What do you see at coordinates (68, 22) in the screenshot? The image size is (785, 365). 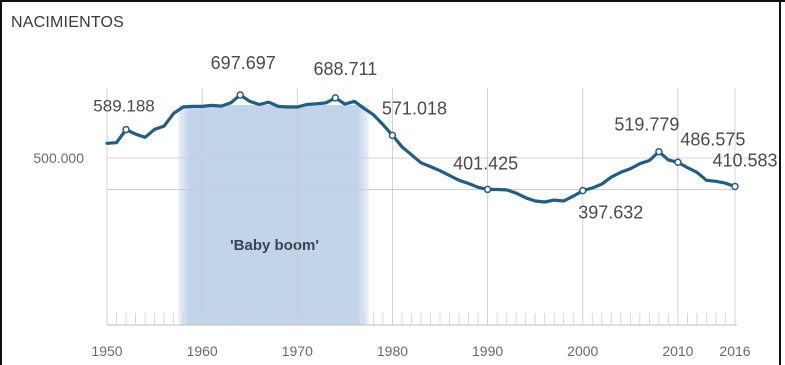 I see `chart-title: NACIMIENTOS` at bounding box center [68, 22].